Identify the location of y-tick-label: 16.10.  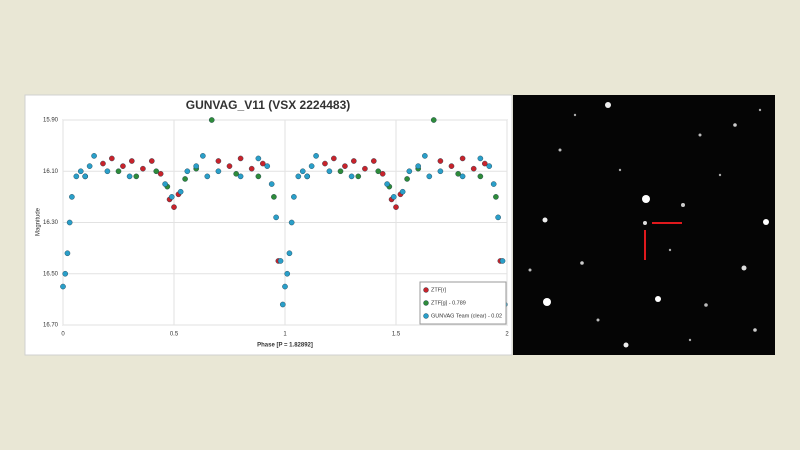
(51, 172).